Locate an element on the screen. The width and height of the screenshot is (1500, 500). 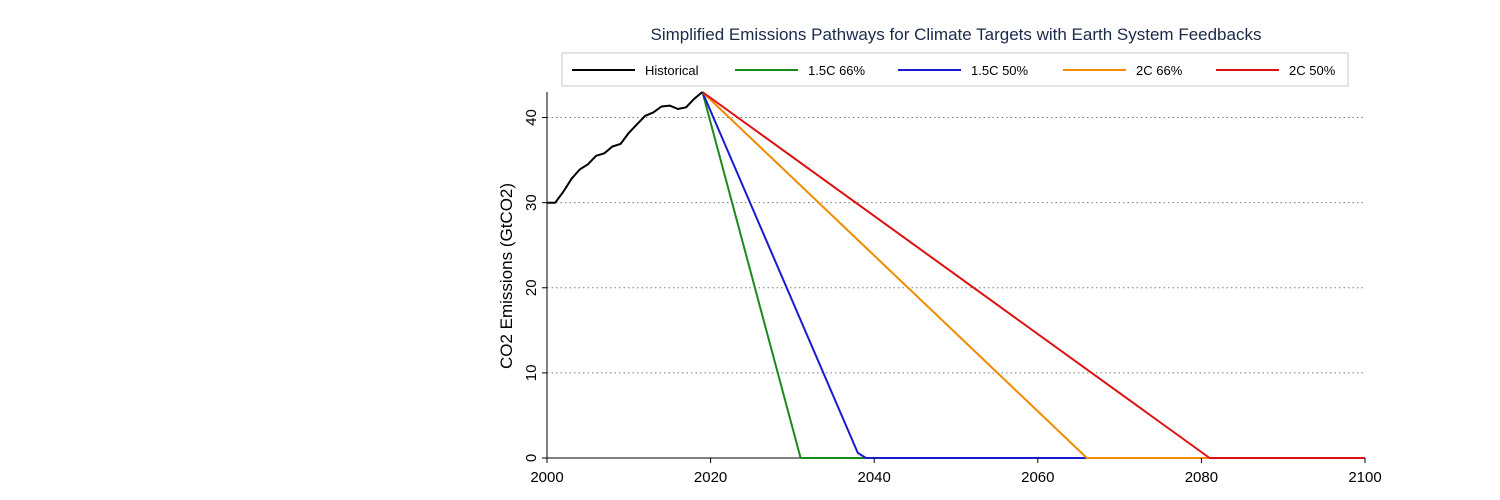
legend-item-2c-66: 2C 66% is located at coordinates (1123, 70).